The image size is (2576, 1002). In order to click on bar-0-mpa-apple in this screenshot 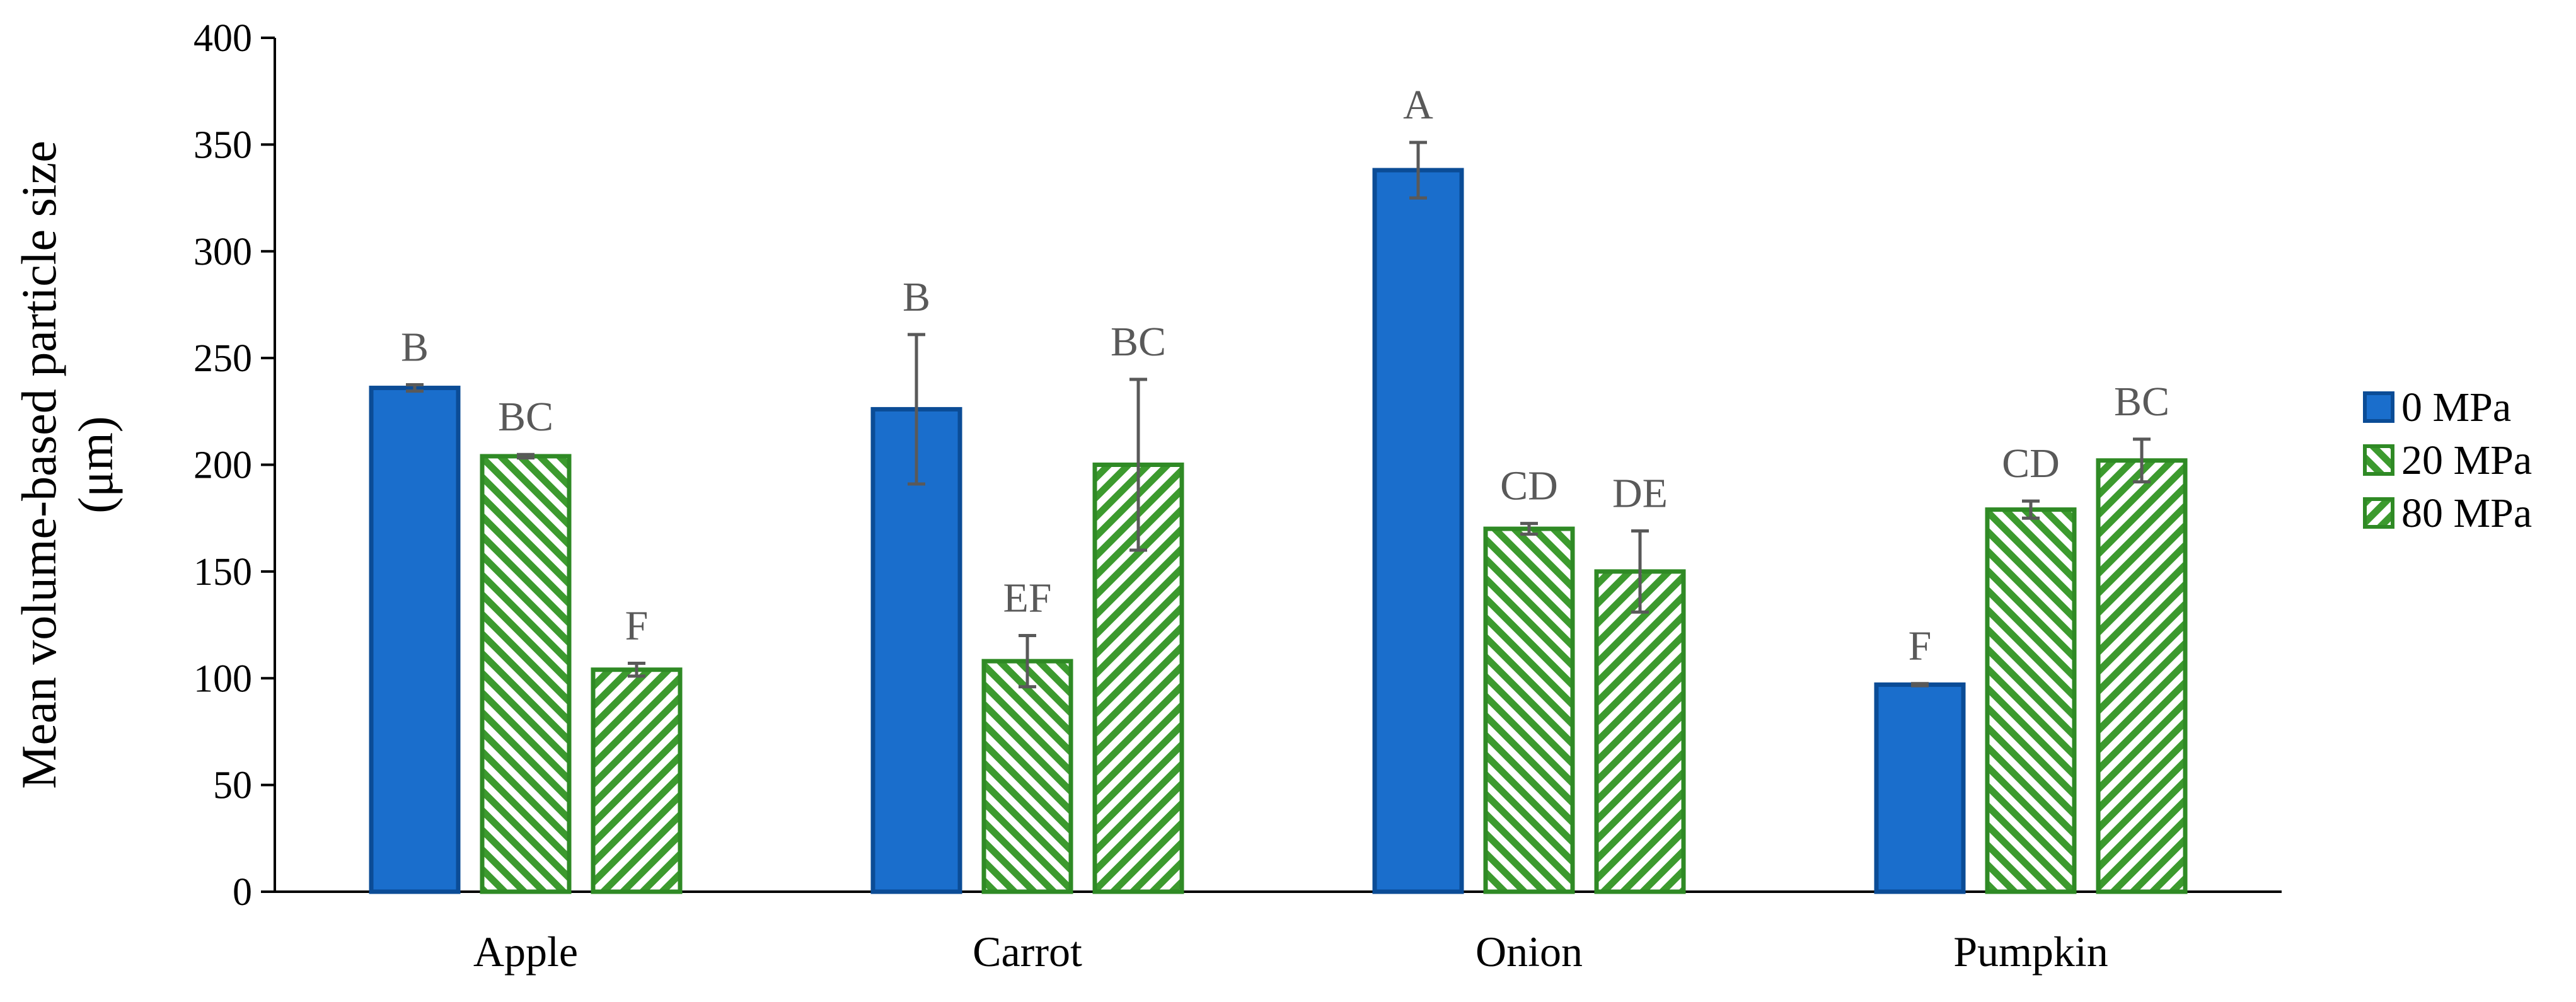, I will do `click(415, 640)`.